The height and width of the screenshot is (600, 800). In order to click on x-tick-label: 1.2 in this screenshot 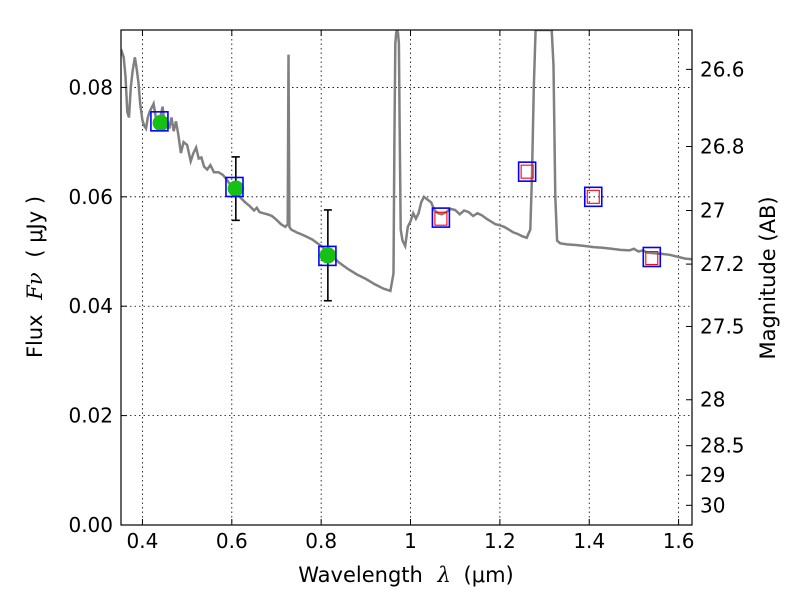, I will do `click(500, 541)`.